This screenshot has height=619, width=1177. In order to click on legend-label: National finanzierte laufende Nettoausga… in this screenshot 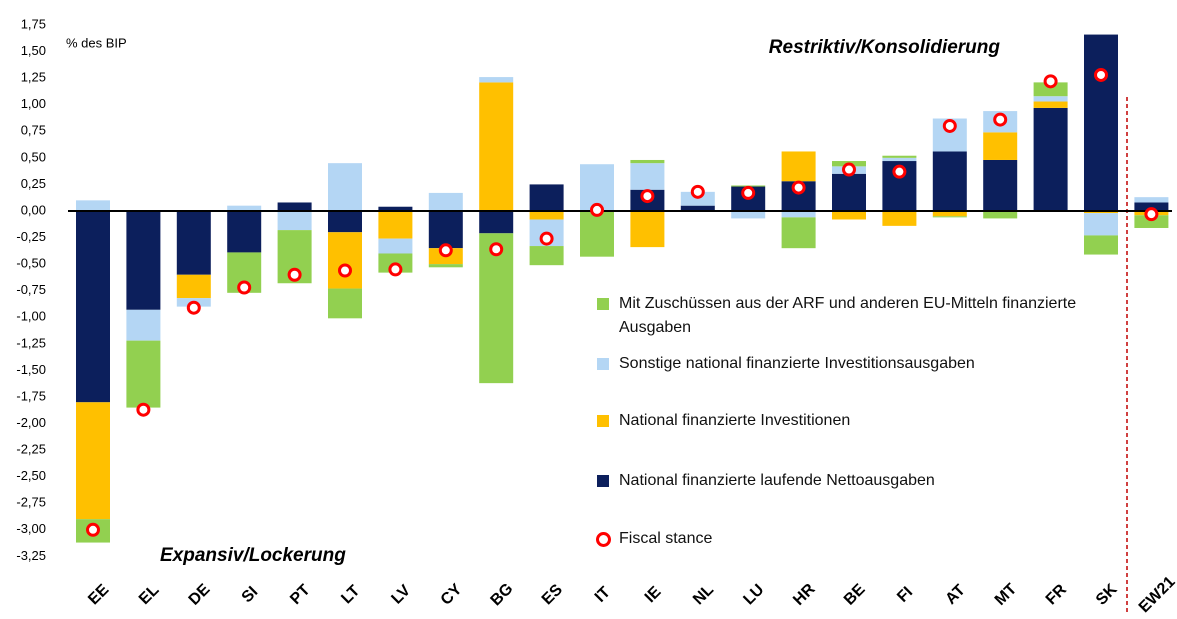, I will do `click(777, 480)`.